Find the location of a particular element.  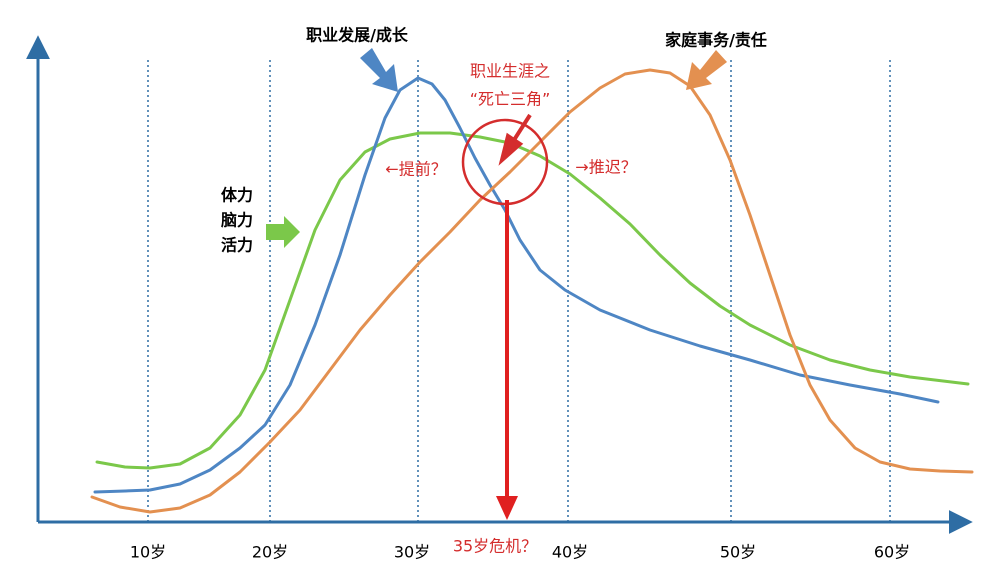

x-tick-label: 30岁 is located at coordinates (412, 552).